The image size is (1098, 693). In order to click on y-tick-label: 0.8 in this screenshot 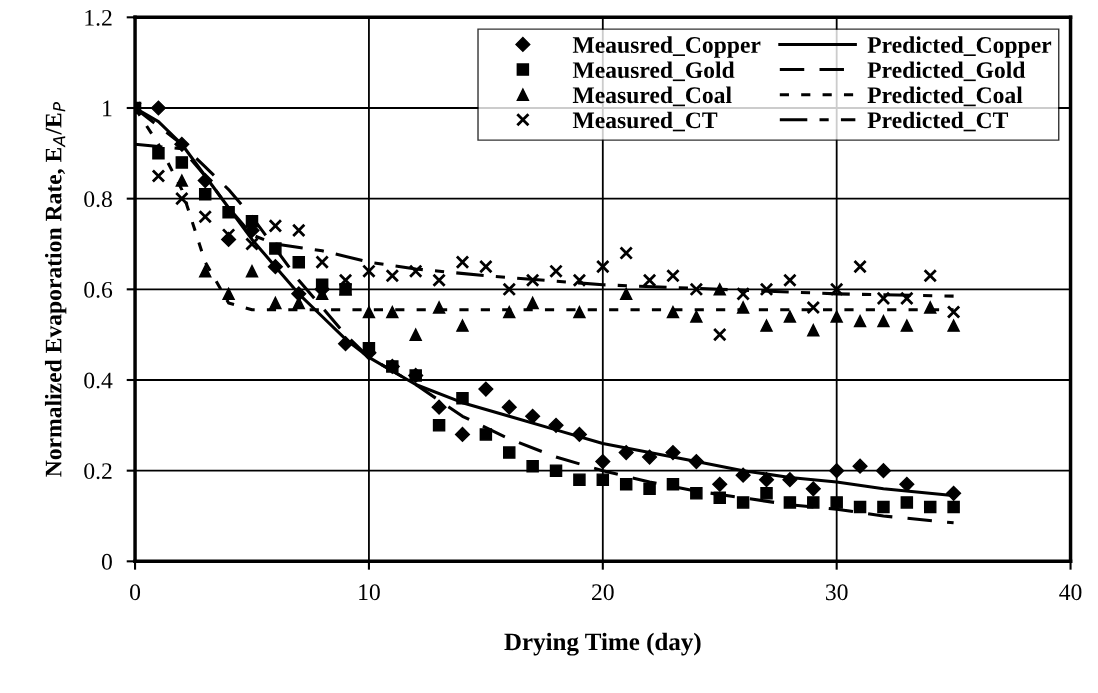, I will do `click(98, 199)`.